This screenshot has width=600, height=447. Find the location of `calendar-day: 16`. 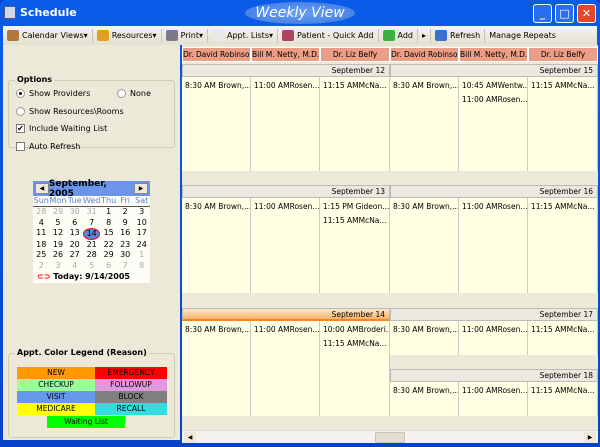

calendar-day: 16 is located at coordinates (125, 232).